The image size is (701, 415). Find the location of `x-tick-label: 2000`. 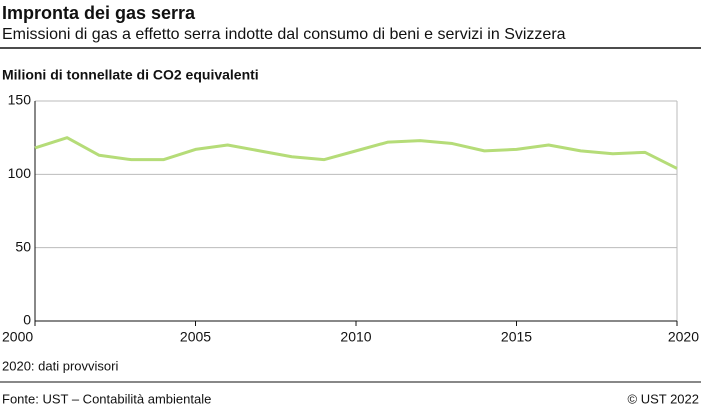

x-tick-label: 2000 is located at coordinates (17, 337).